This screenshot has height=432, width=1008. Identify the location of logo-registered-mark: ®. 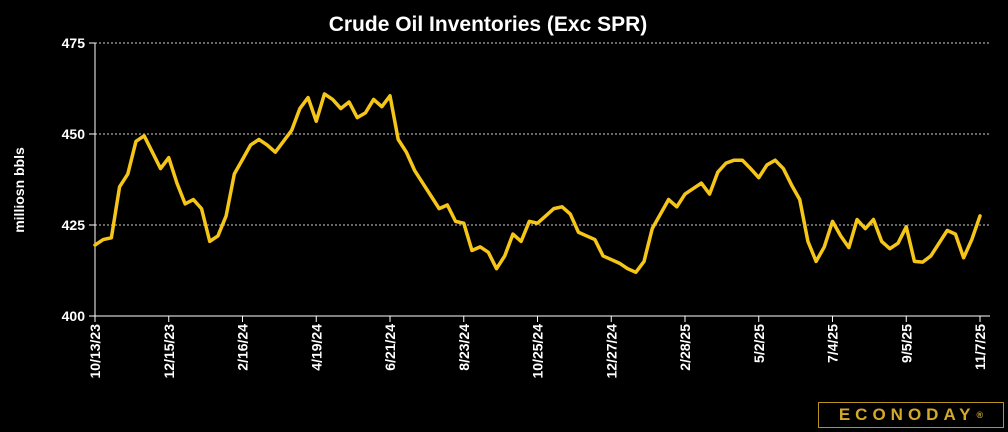
(980, 415).